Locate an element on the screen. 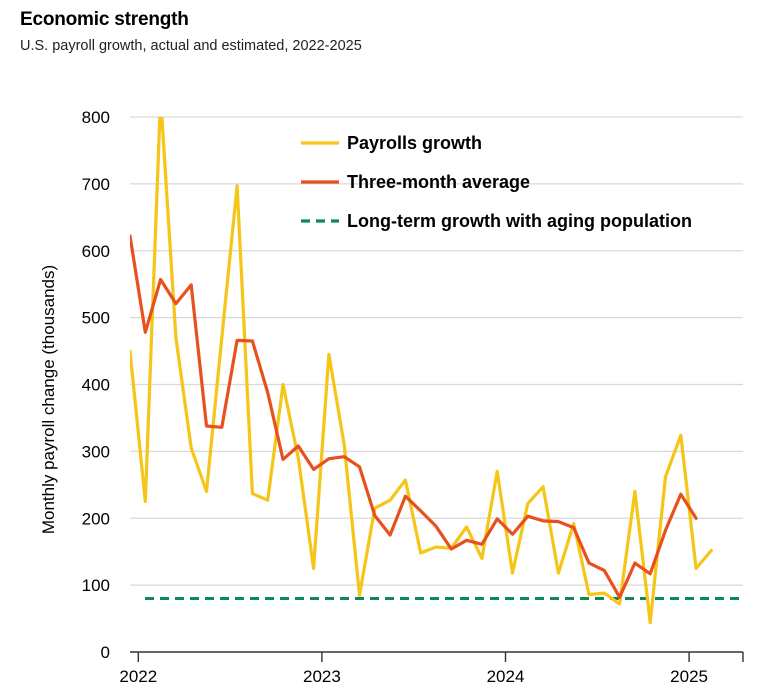  y-tick-label: 0 is located at coordinates (105, 652).